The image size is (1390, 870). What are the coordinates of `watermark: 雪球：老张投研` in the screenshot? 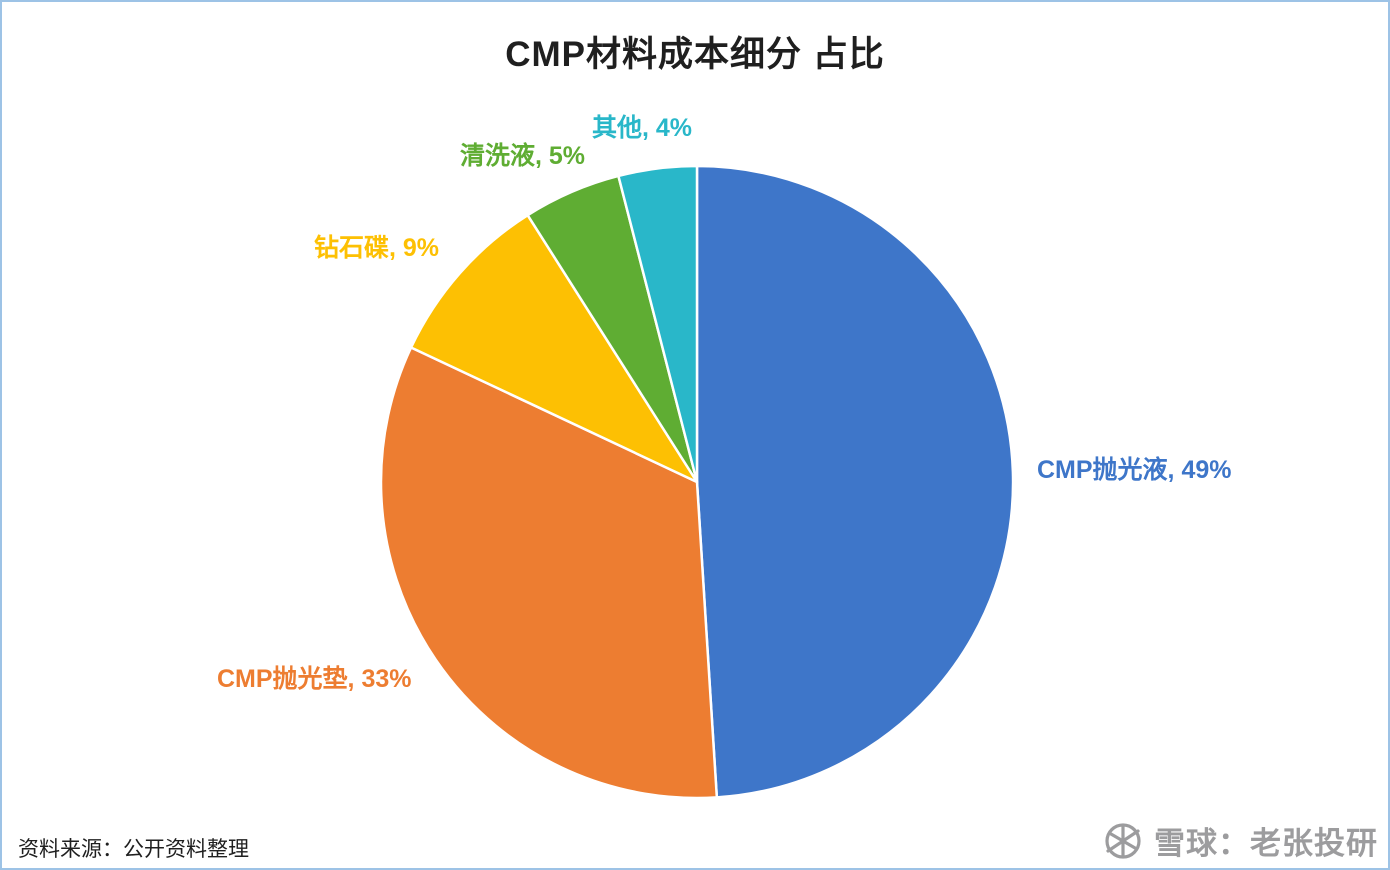 It's located at (1239, 840).